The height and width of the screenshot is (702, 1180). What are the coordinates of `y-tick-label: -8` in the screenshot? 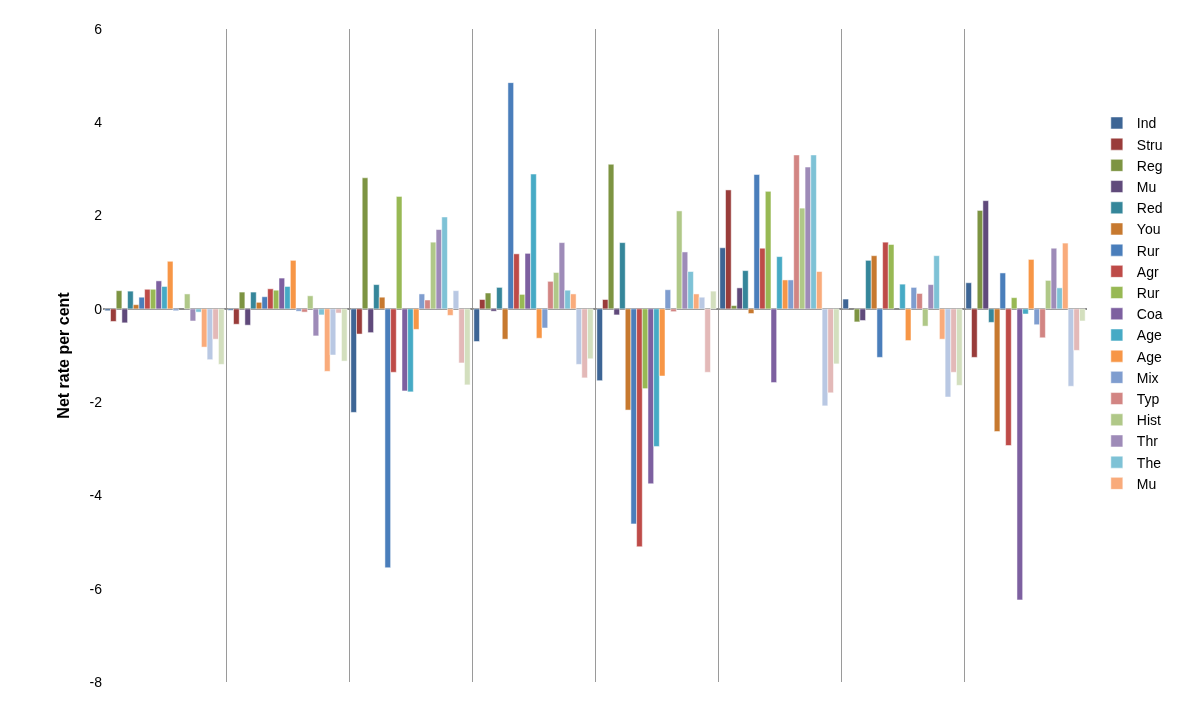 It's located at (96, 681).